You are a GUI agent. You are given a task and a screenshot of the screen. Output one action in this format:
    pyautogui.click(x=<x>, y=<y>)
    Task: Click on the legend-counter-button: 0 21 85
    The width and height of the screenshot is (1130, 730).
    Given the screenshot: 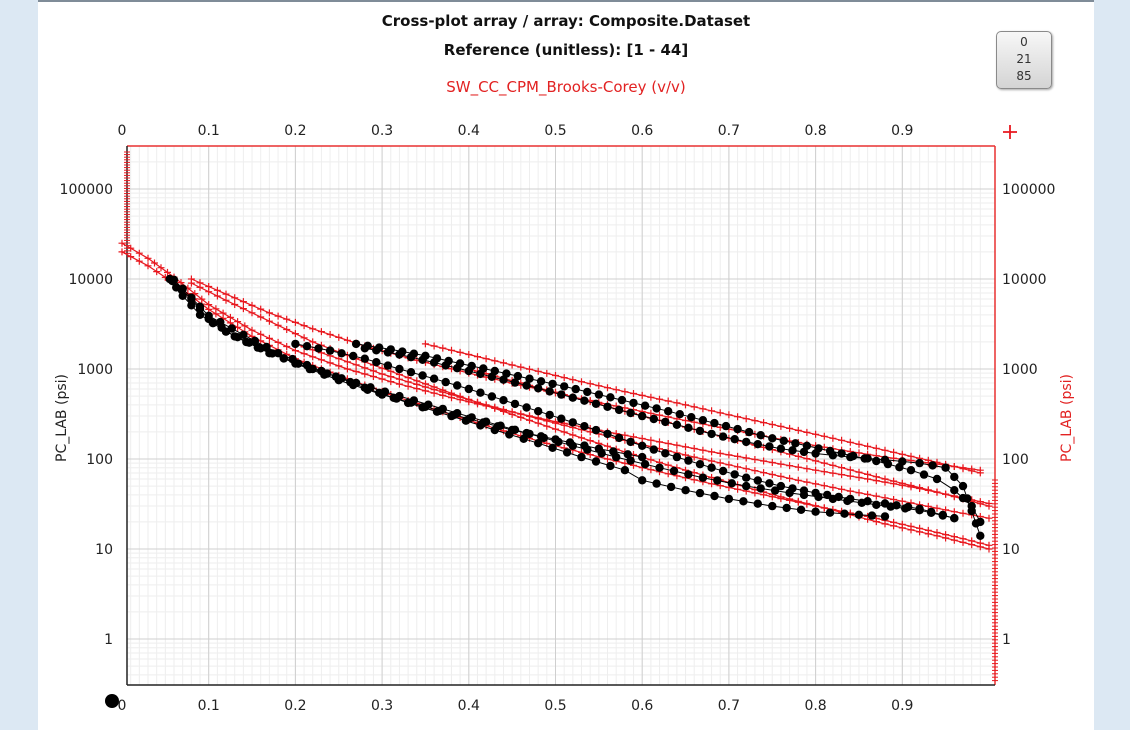 What is the action you would take?
    pyautogui.click(x=1024, y=60)
    